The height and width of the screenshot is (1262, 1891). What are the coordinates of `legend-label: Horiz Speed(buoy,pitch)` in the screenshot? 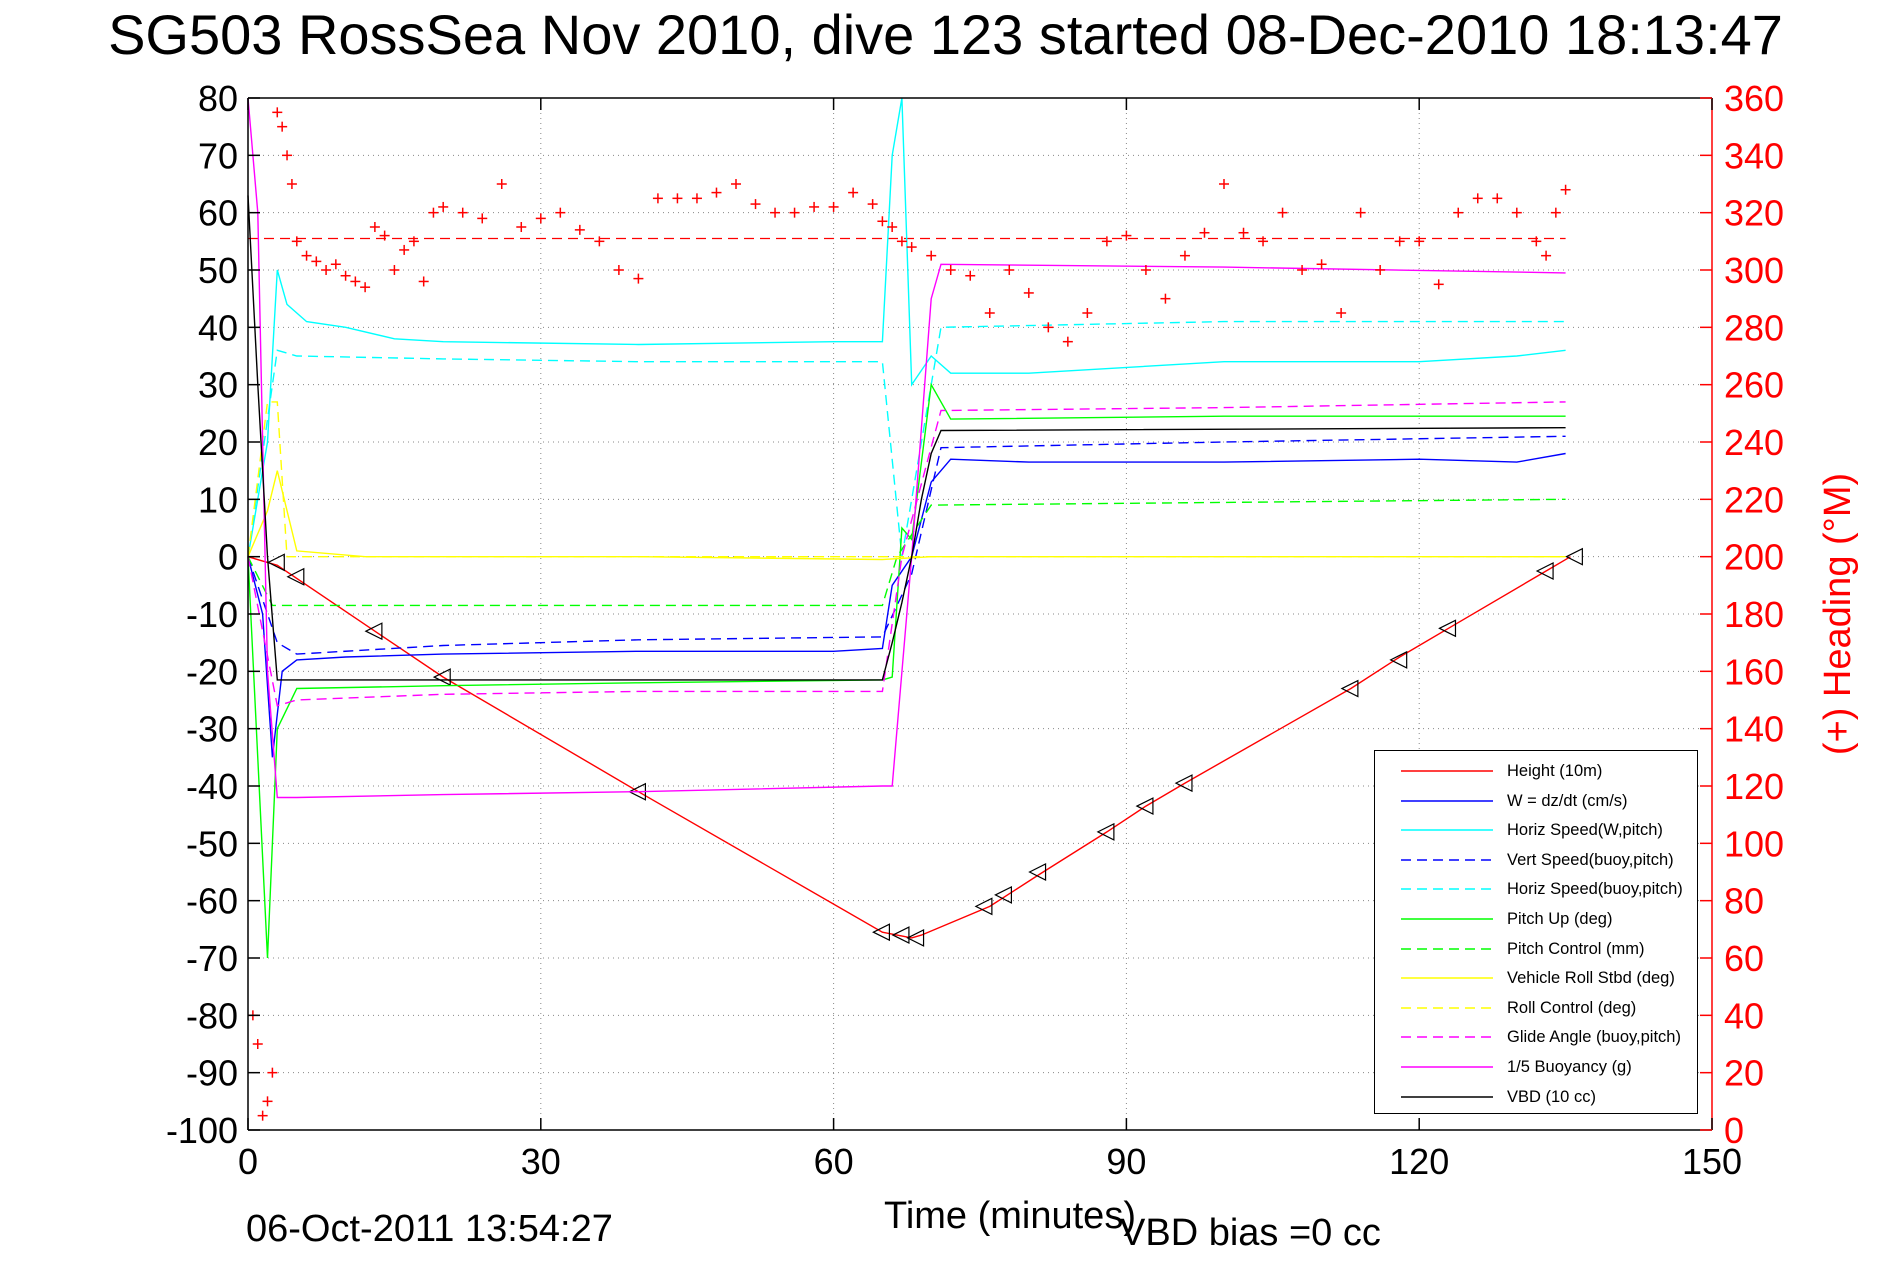 It's located at (1595, 889).